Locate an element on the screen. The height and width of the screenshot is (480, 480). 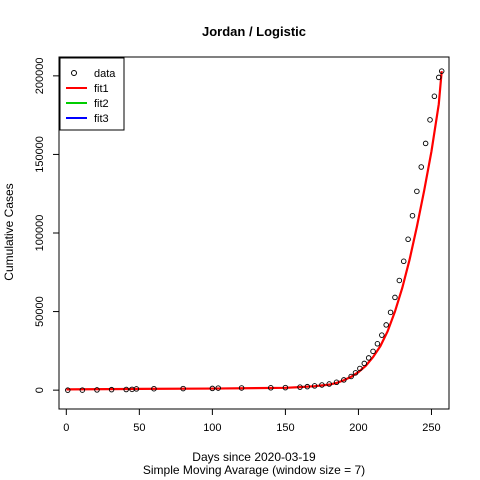
legend: data fit1 fit2 fit3 is located at coordinates (92, 94).